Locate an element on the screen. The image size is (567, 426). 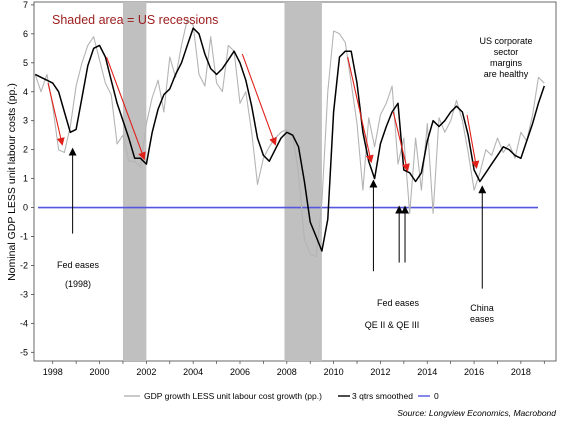
annotation-margins-line3: margins is located at coordinates (506, 63).